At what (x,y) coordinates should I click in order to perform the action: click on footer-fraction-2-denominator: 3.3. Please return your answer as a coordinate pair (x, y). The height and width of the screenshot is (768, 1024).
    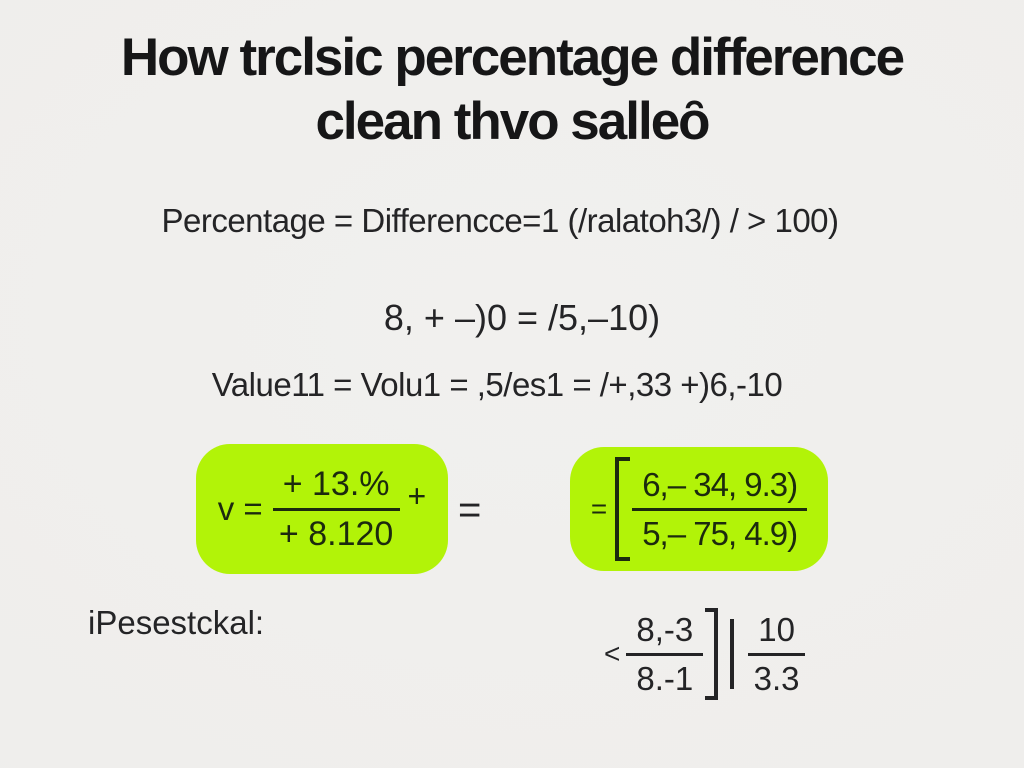
    Looking at the image, I should click on (776, 678).